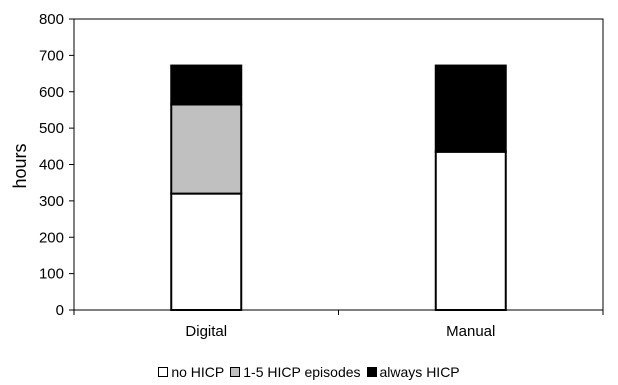  What do you see at coordinates (51, 55) in the screenshot?
I see `y-tick-label-700: 700` at bounding box center [51, 55].